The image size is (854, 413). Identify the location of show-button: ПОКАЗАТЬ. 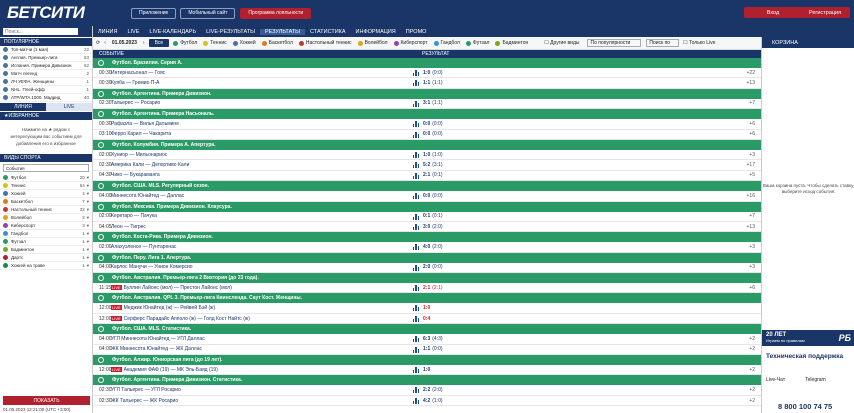
(46, 400).